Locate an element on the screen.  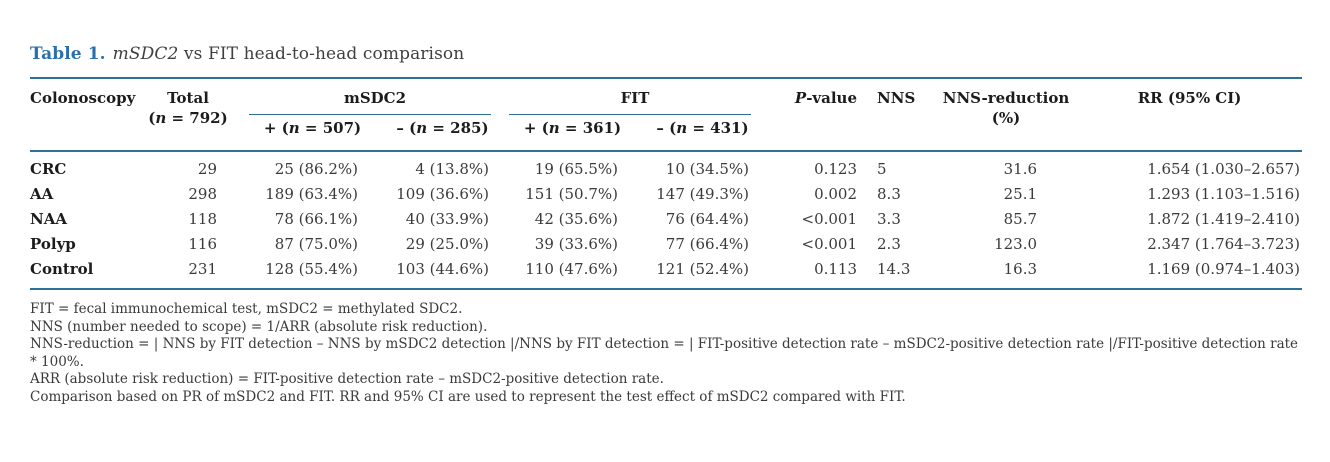
col-header-colonoscopy: Colonoscopy is located at coordinates (83, 98).